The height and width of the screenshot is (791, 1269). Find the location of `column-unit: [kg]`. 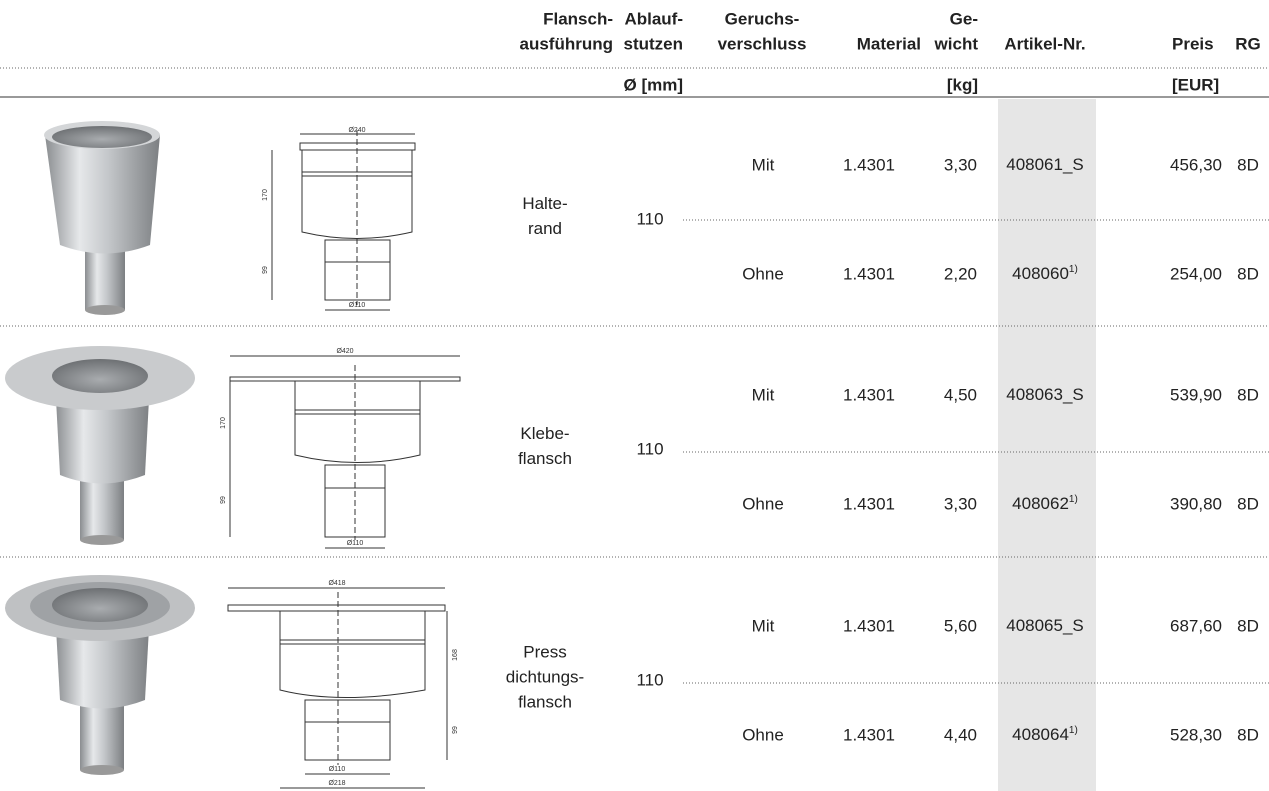

column-unit: [kg] is located at coordinates (962, 84).